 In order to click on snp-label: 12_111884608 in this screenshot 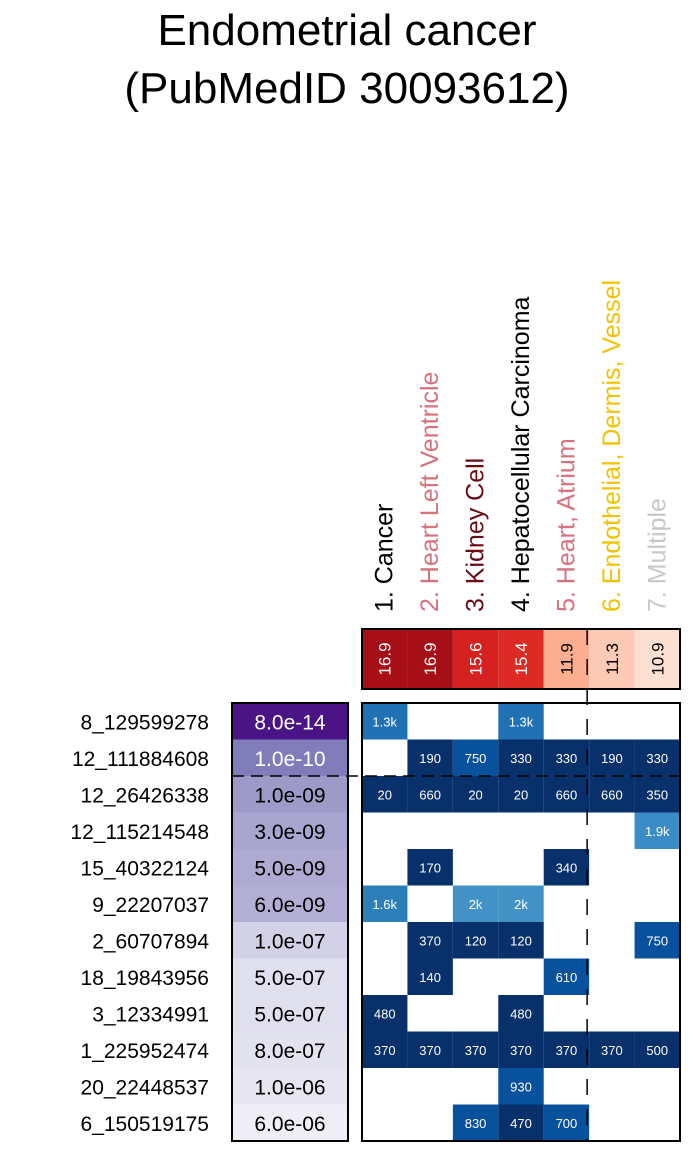, I will do `click(140, 759)`.